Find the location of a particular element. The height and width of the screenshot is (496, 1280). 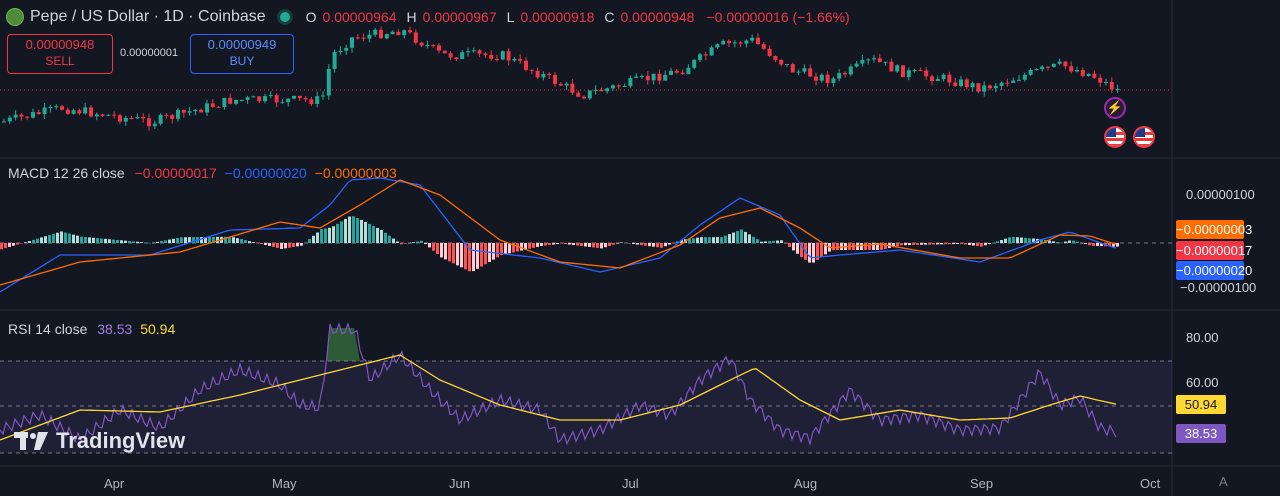

tradingview-watermark: TradingView is located at coordinates (99, 441).